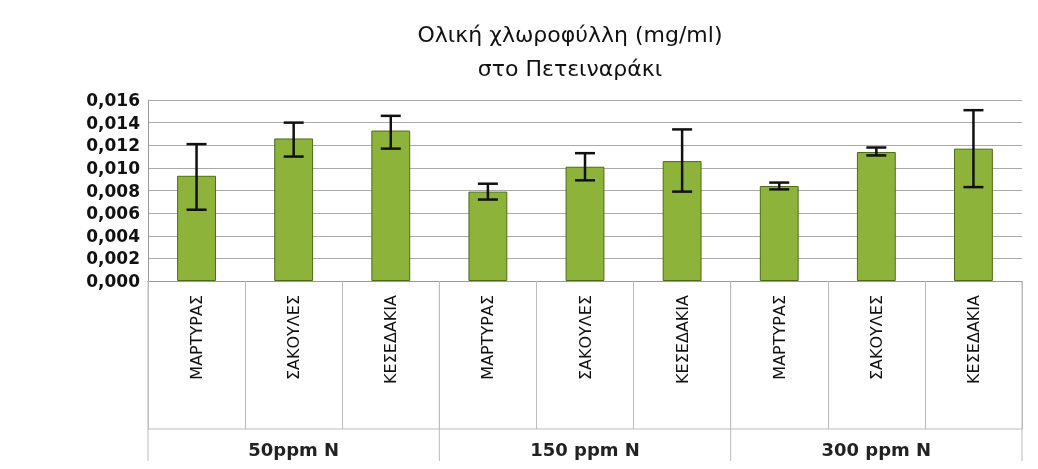 This screenshot has width=1038, height=469. I want to click on chart-title: Ολική χλωροφύλλη (mg/ml) στο Πετειναράκι, so click(570, 51).